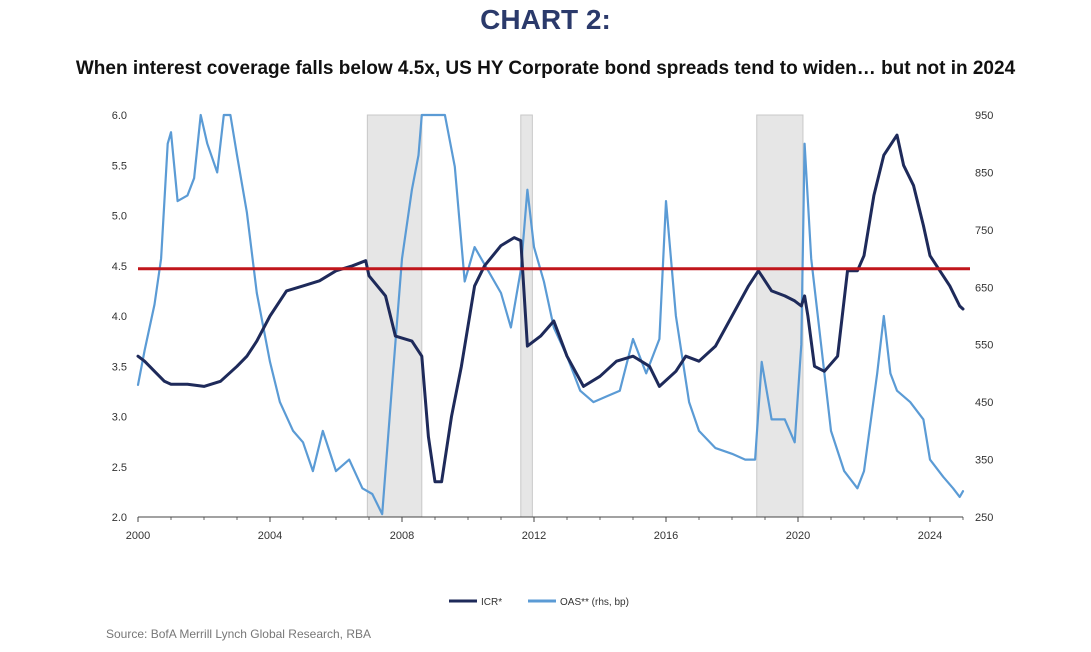 The height and width of the screenshot is (652, 1091). I want to click on y2-tick-label: 950, so click(984, 116).